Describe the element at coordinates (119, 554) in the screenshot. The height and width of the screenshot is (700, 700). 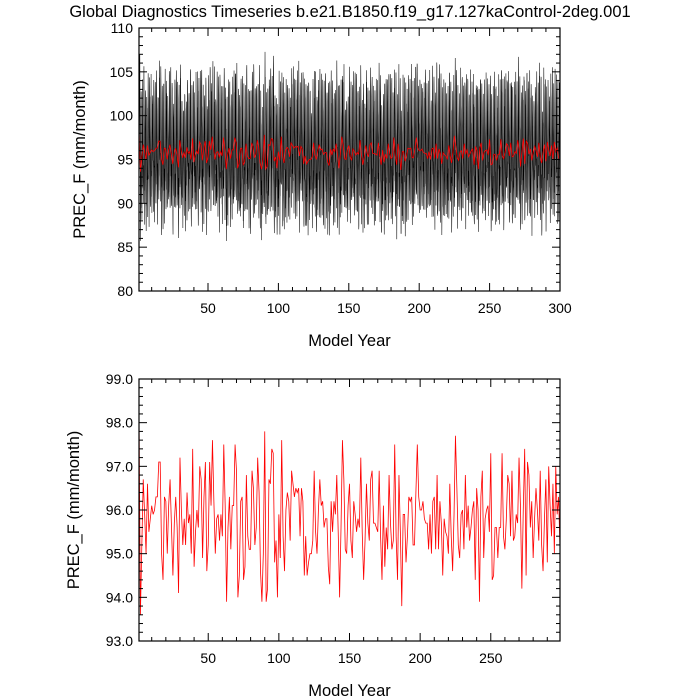
I see `y-tick-label: 95.0` at that location.